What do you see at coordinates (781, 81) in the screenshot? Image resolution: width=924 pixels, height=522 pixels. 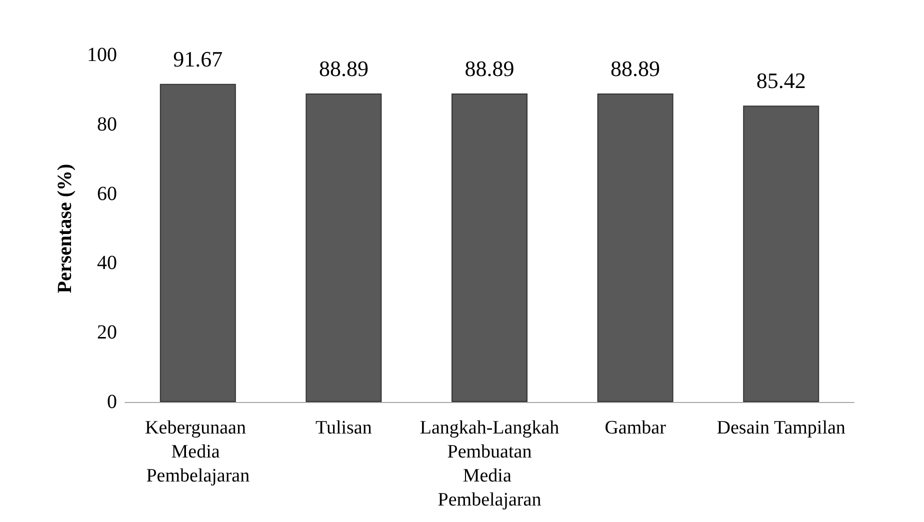 I see `data-label: 85.42` at bounding box center [781, 81].